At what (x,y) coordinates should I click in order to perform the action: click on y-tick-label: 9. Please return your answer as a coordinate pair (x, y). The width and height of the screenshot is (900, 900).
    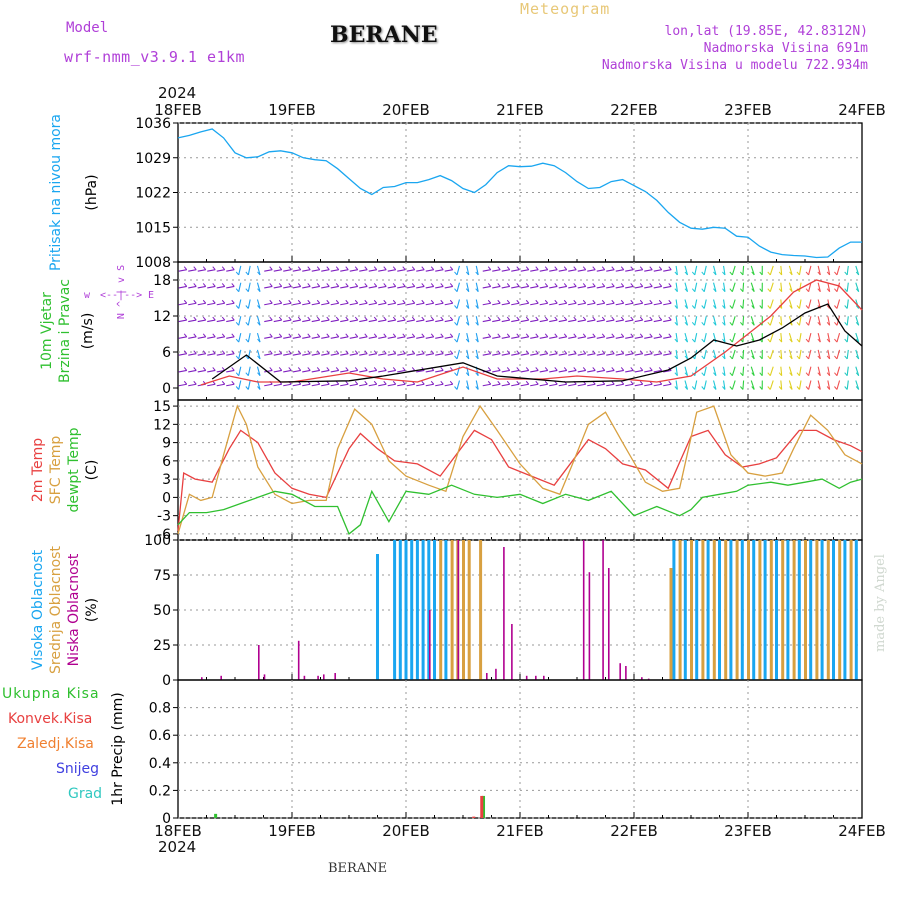
    Looking at the image, I should click on (166, 444).